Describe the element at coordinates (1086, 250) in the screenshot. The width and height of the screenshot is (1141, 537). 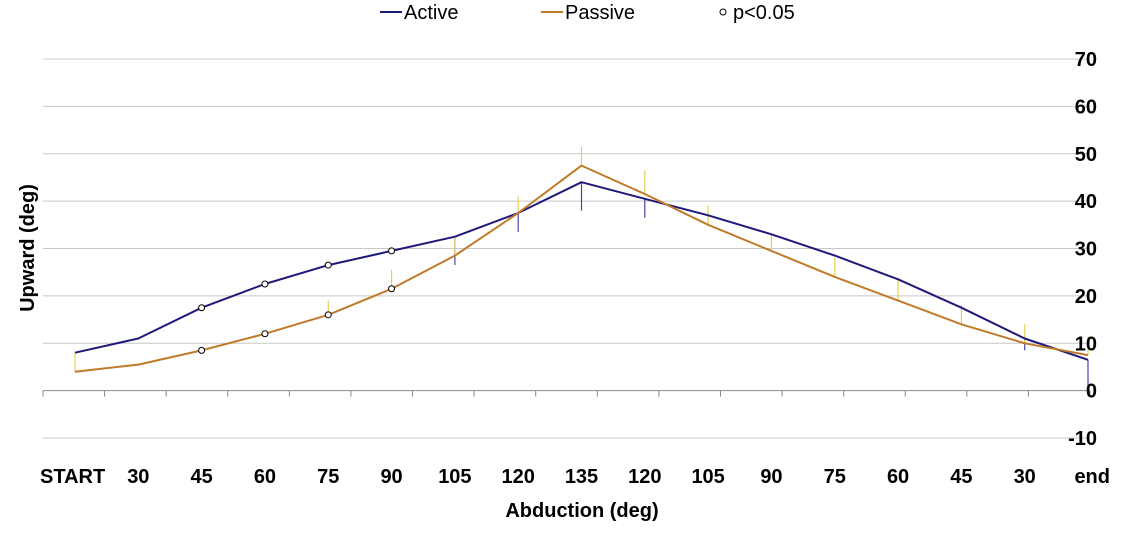
I see `y-tick-label: 30` at that location.